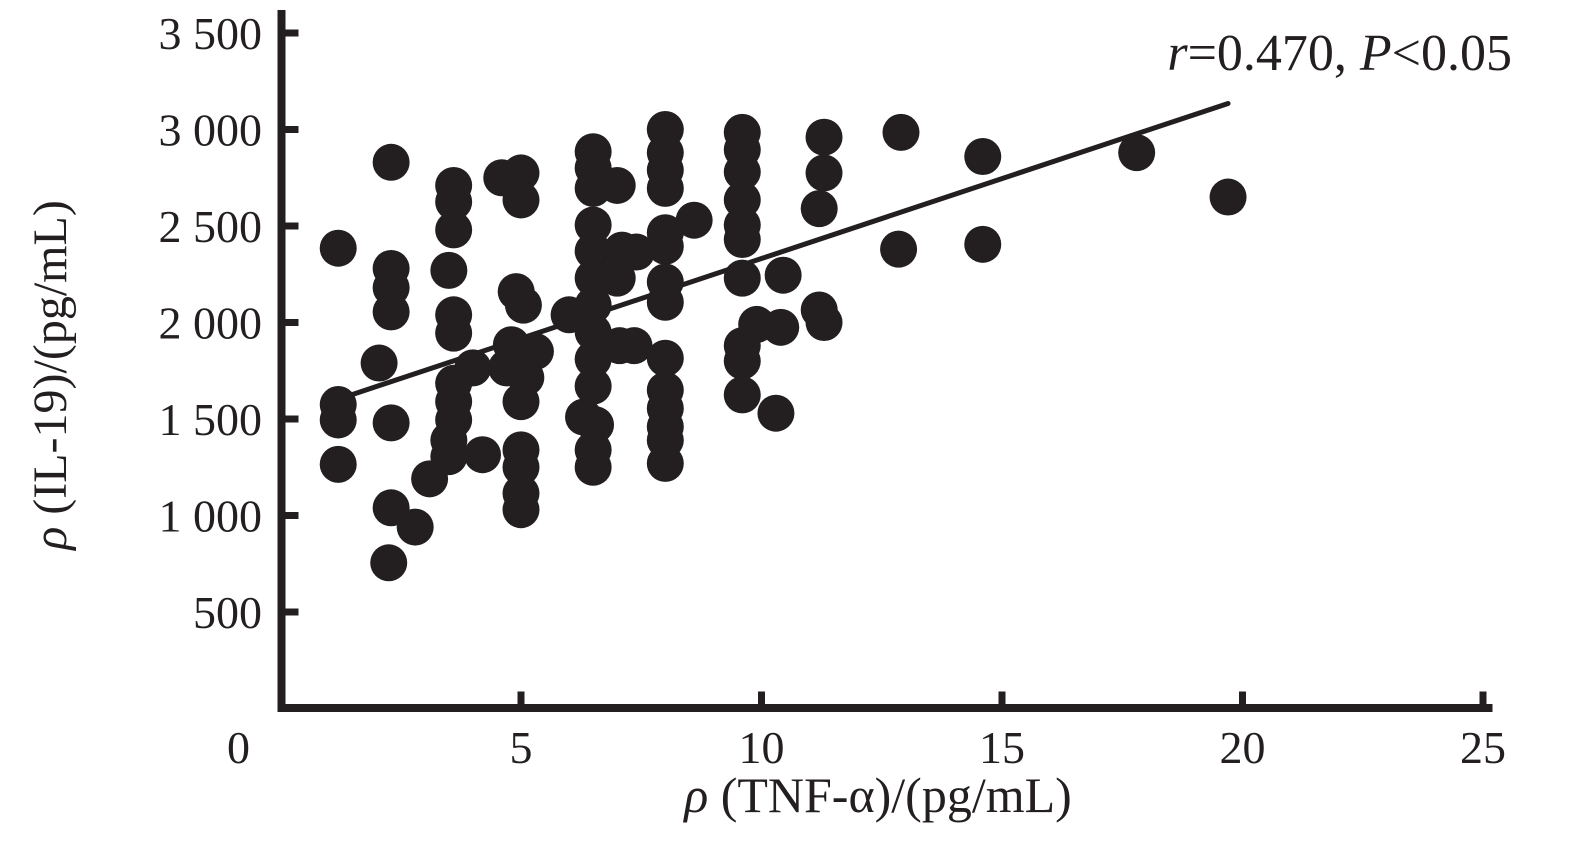 The height and width of the screenshot is (852, 1575). I want to click on y-tick-label: 2 500, so click(211, 226).